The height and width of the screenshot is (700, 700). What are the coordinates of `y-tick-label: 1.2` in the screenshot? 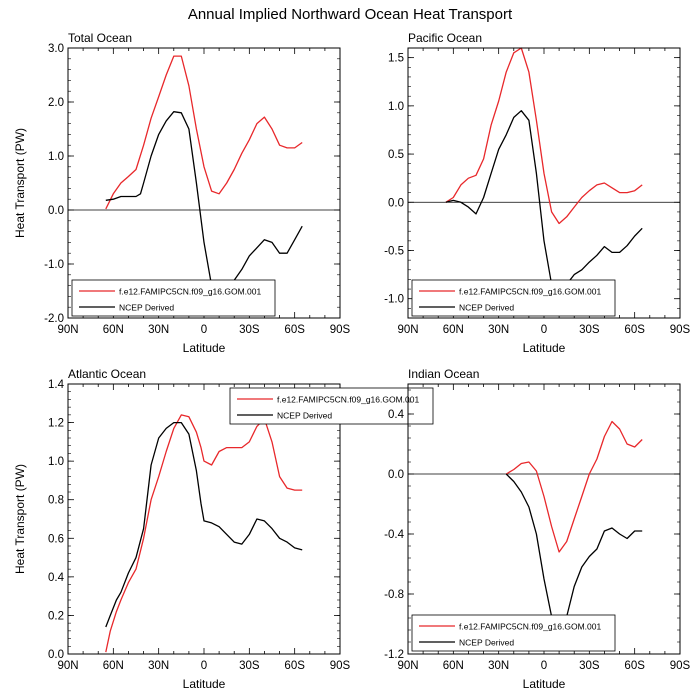 It's located at (56, 424).